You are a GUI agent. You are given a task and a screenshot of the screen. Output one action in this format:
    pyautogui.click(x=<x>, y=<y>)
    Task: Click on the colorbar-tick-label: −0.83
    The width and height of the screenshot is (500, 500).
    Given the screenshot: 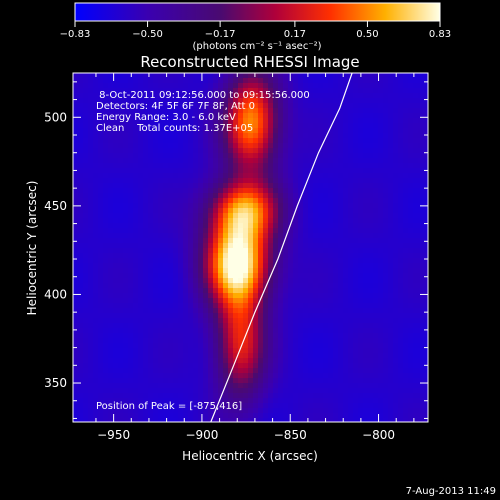 What is the action you would take?
    pyautogui.click(x=75, y=34)
    